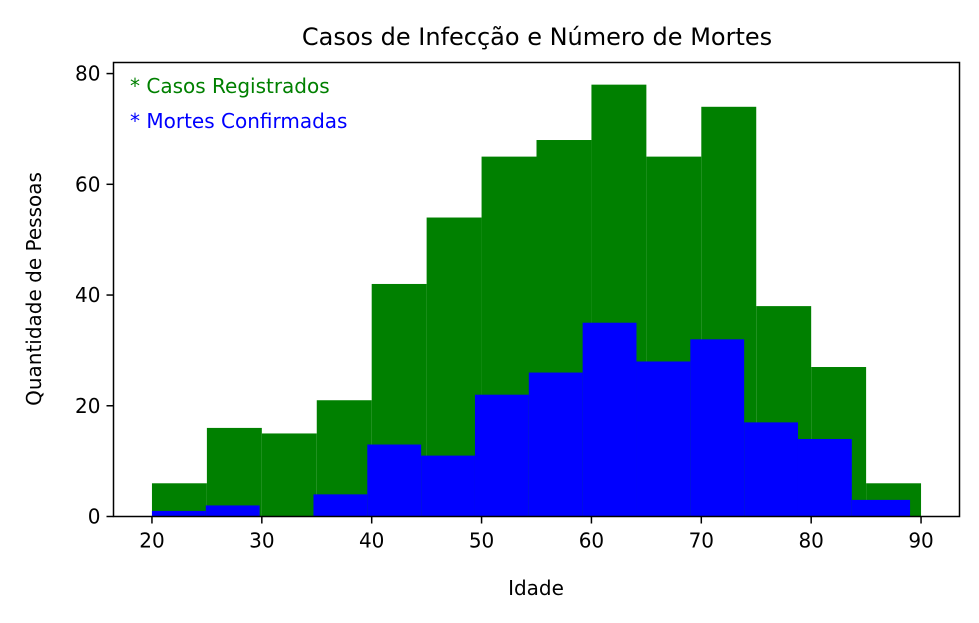 The image size is (979, 623). What do you see at coordinates (238, 121) in the screenshot?
I see `legend-entry-mortes: * Mortes Confirmadas` at bounding box center [238, 121].